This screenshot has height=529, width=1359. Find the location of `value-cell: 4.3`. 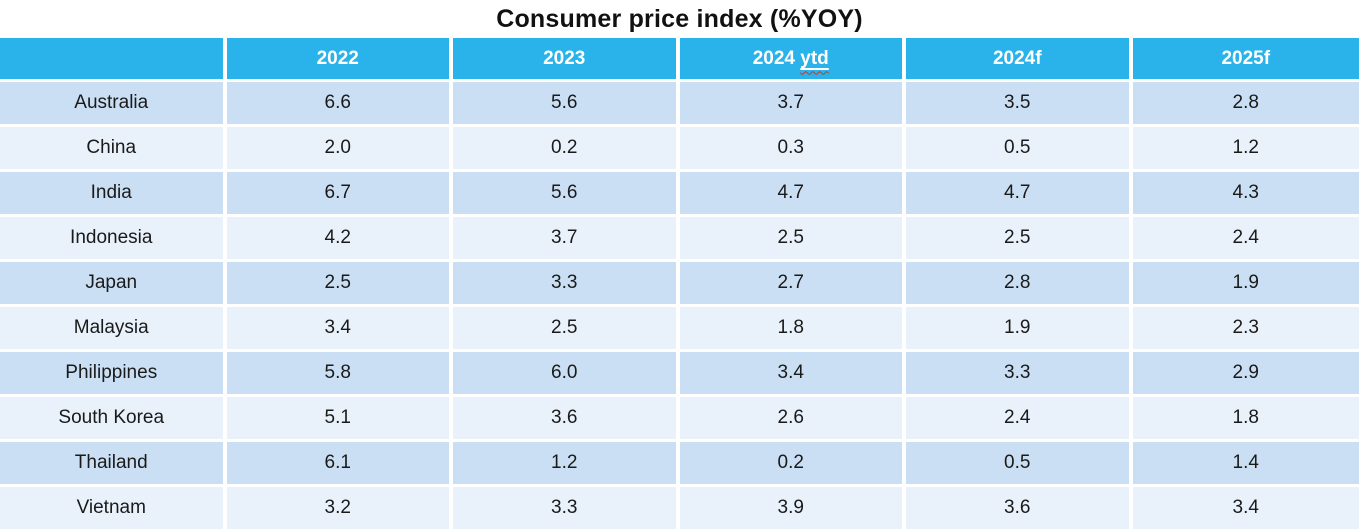

value-cell: 4.3 is located at coordinates (1245, 191).